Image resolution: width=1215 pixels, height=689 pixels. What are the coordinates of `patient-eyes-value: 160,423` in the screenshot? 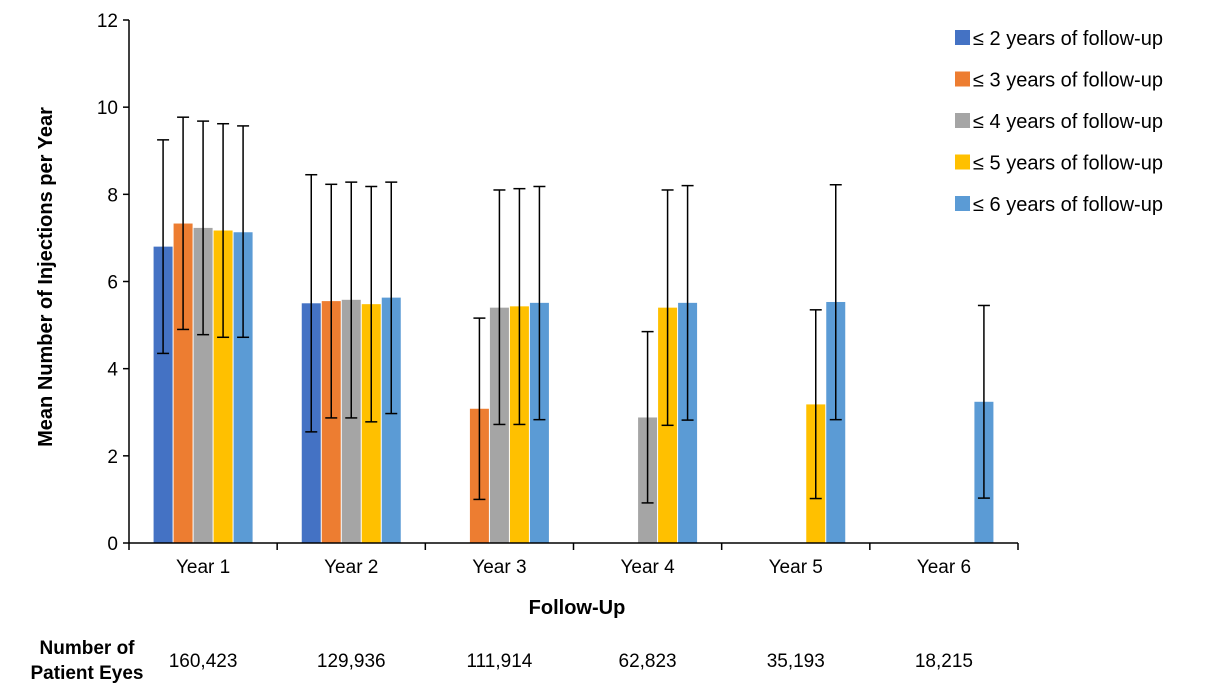 It's located at (203, 661).